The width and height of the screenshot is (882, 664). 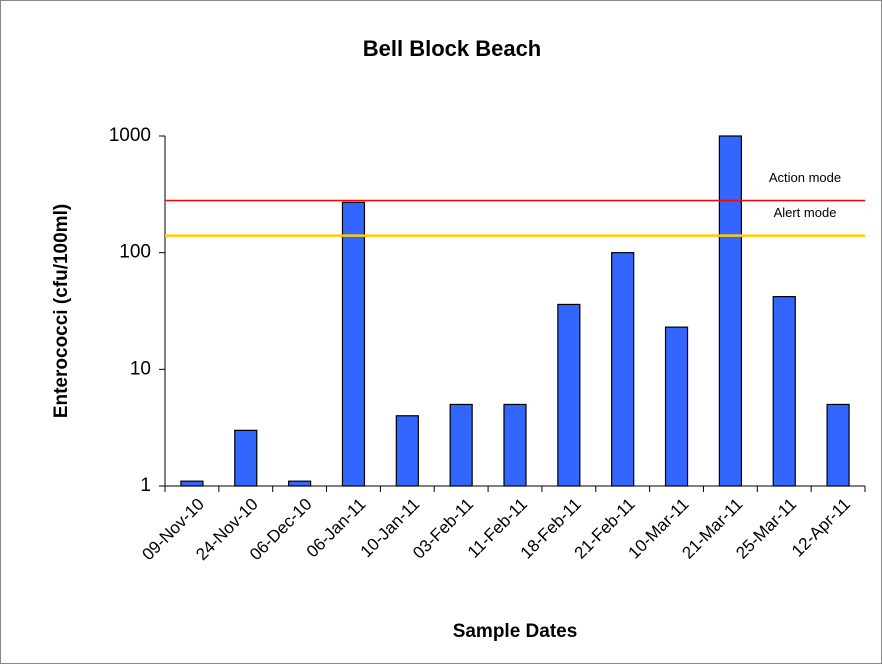 I want to click on reference-label: Action mode, so click(x=805, y=177).